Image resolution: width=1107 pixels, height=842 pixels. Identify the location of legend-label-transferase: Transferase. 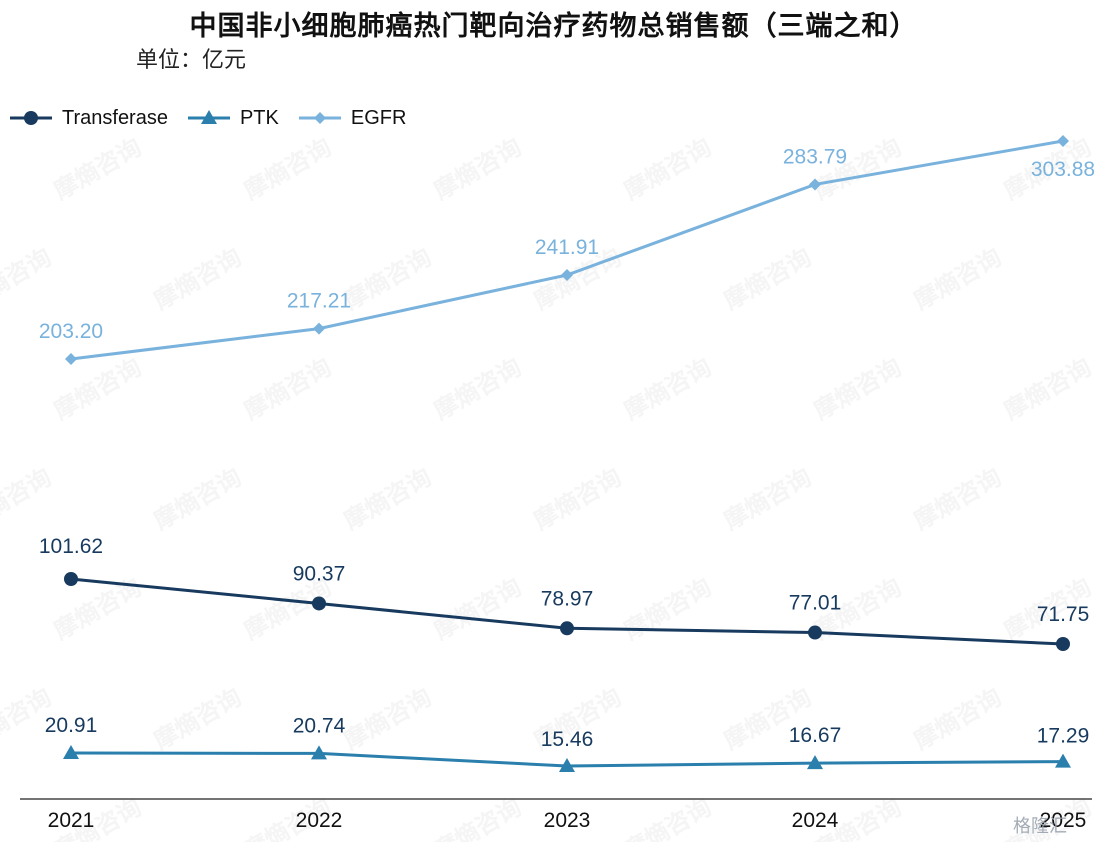
(115, 117).